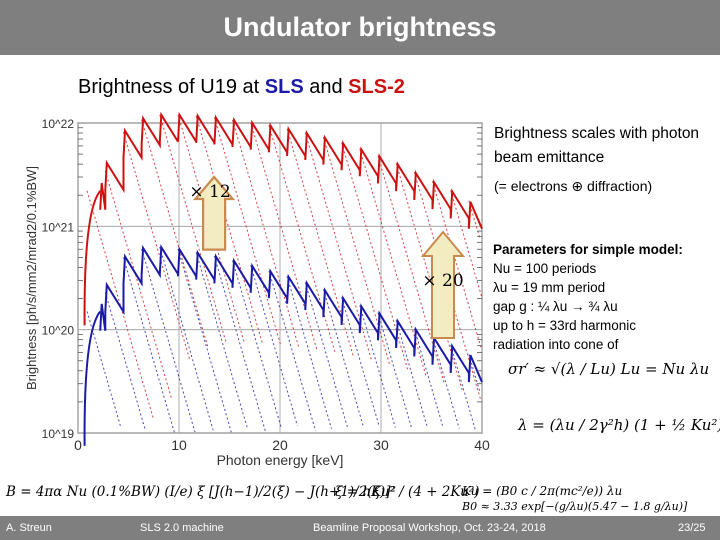 The width and height of the screenshot is (720, 540). Describe the element at coordinates (407, 492) in the screenshot. I see `xi-equation: ξ = hKu² / (4 + 2Ku²)` at that location.